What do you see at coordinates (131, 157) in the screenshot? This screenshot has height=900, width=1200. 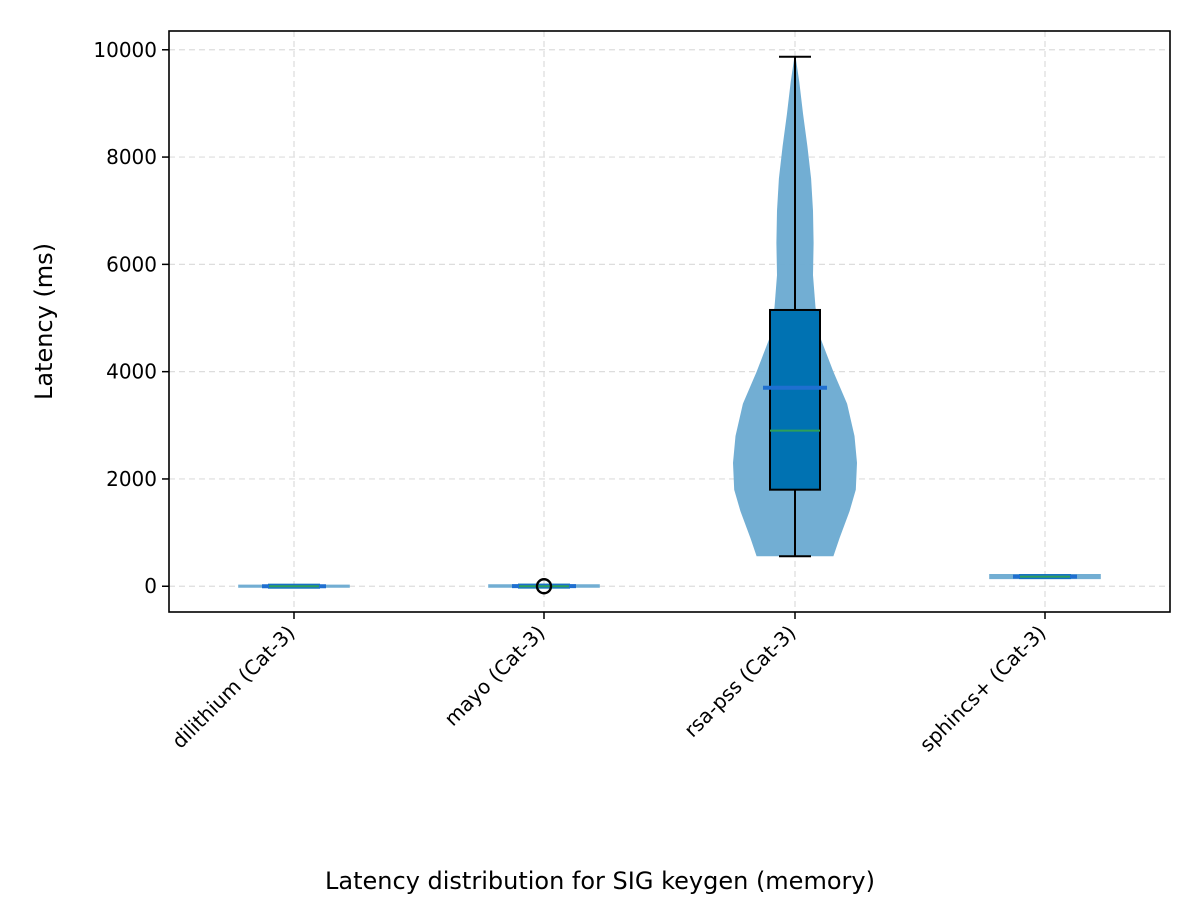 I see `y-tick-label: 8000` at bounding box center [131, 157].